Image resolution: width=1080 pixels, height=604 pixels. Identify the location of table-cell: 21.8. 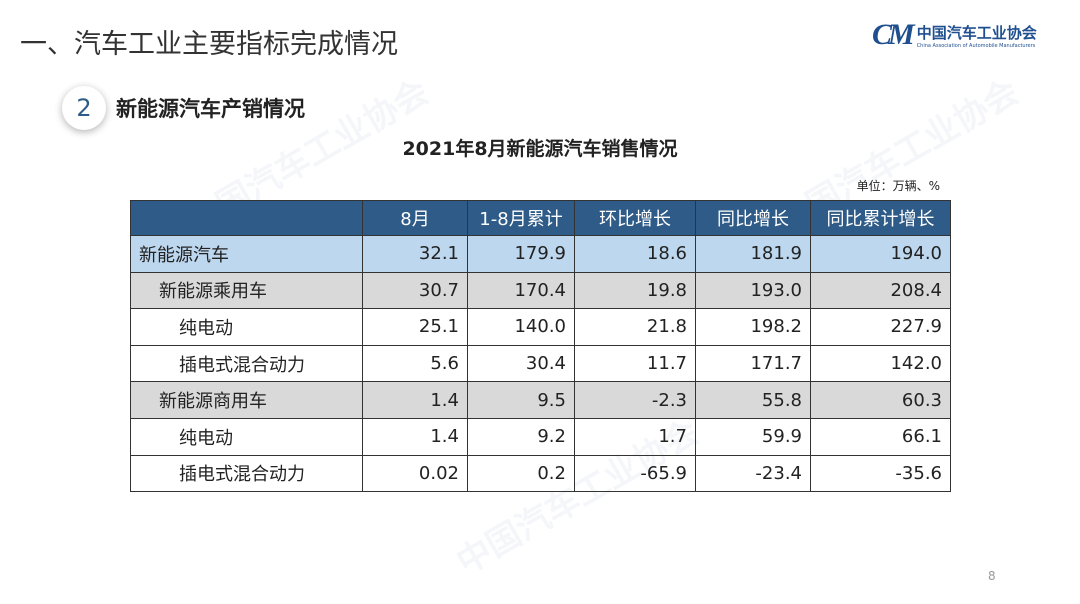
(635, 327).